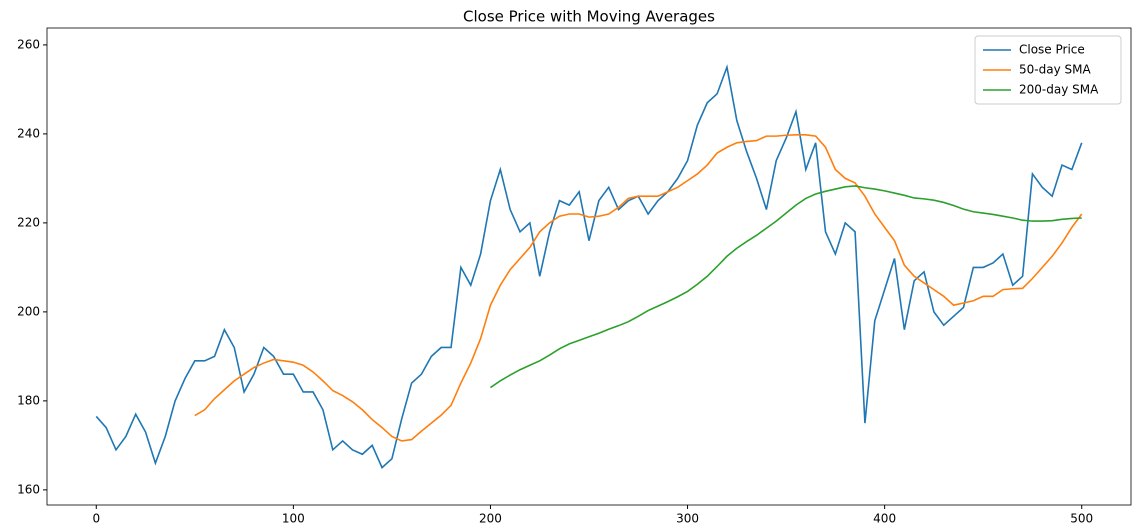 This screenshot has height=528, width=1141. I want to click on legend-box, so click(1048, 70).